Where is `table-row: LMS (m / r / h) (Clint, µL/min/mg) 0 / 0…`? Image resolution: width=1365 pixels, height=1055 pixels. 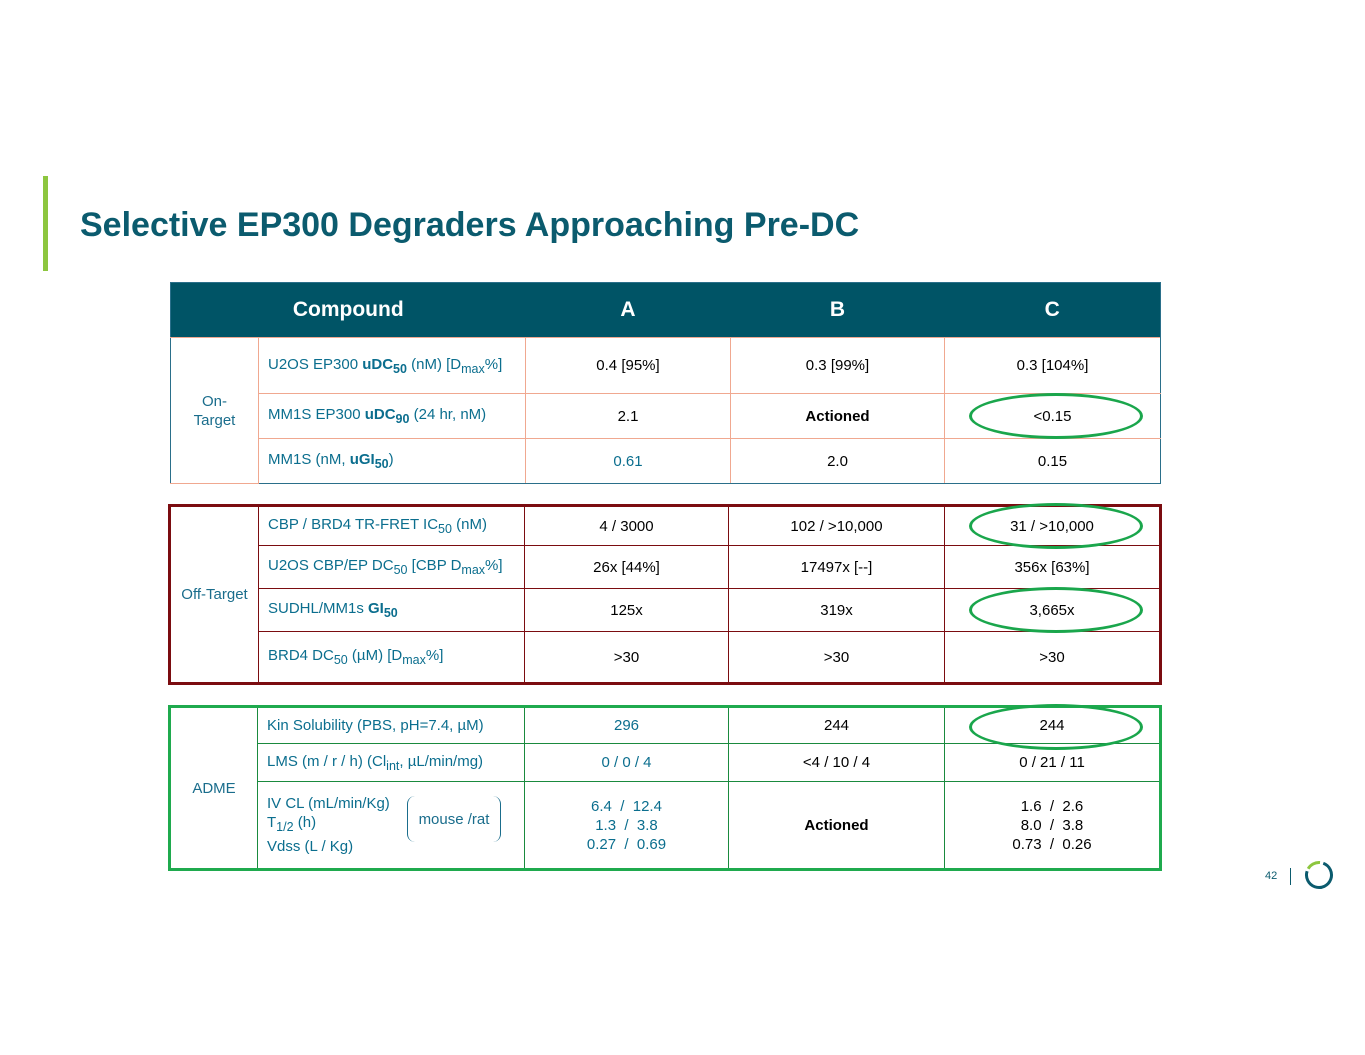
table-row: LMS (m / r / h) (Clint, µL/min/mg) 0 / 0… is located at coordinates (665, 762).